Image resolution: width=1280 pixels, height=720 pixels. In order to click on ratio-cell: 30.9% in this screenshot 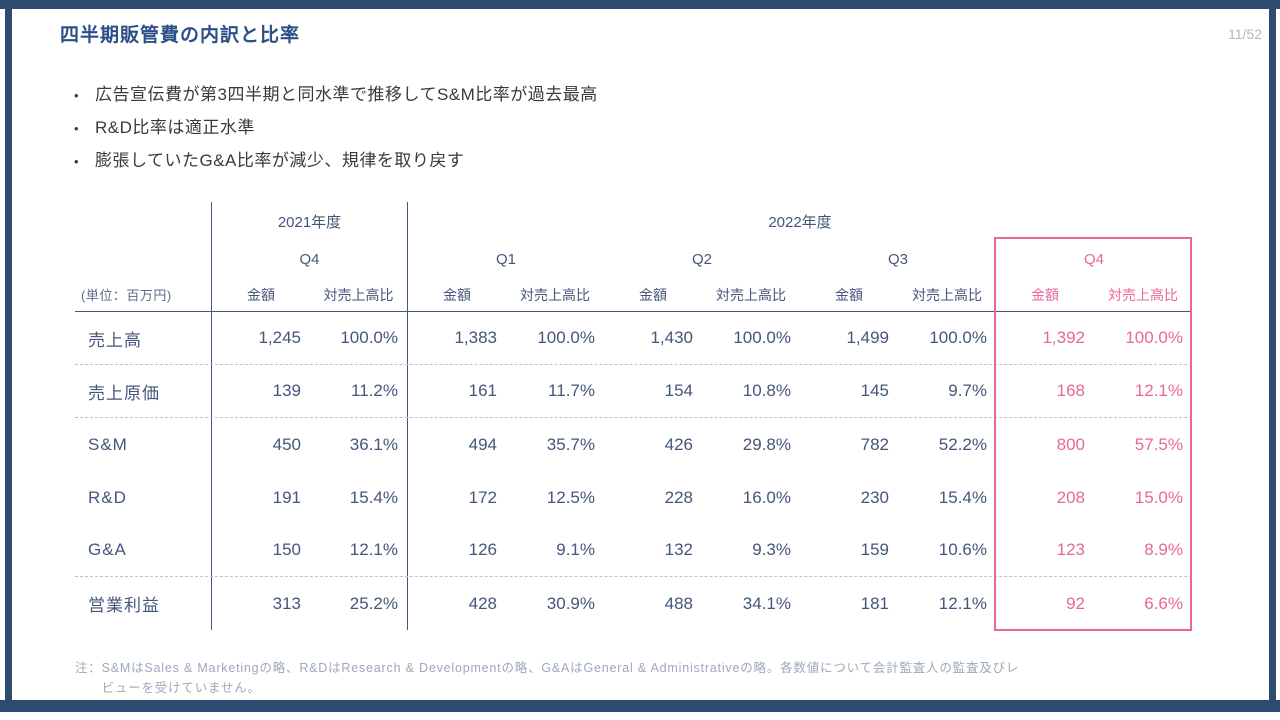, I will do `click(570, 603)`.